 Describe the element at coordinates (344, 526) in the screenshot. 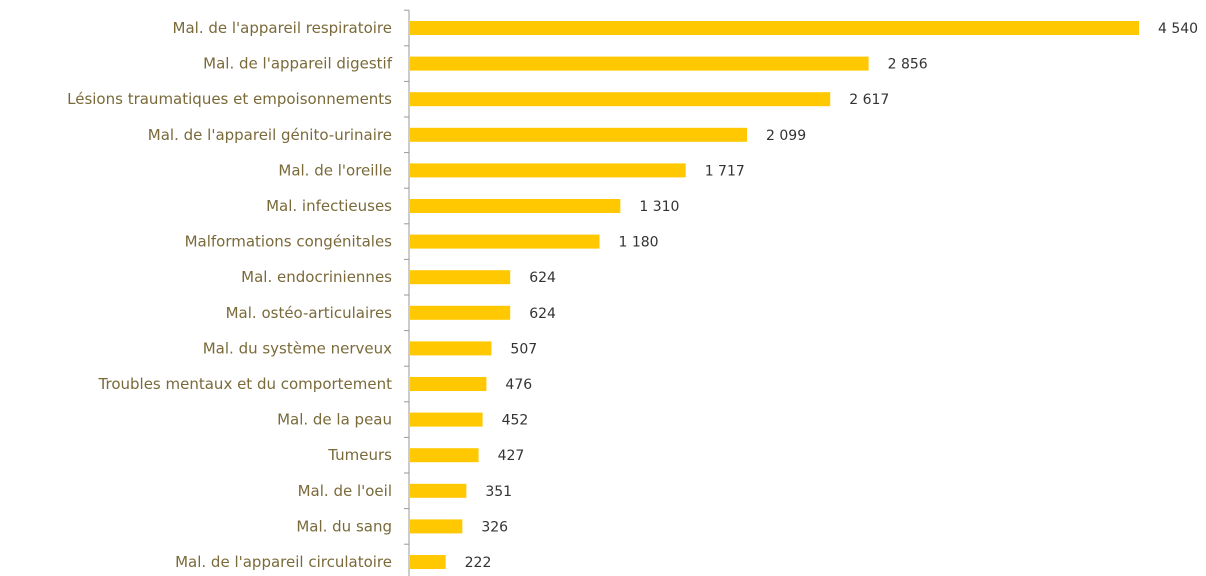

I see `category-label: Mal. du sang` at that location.